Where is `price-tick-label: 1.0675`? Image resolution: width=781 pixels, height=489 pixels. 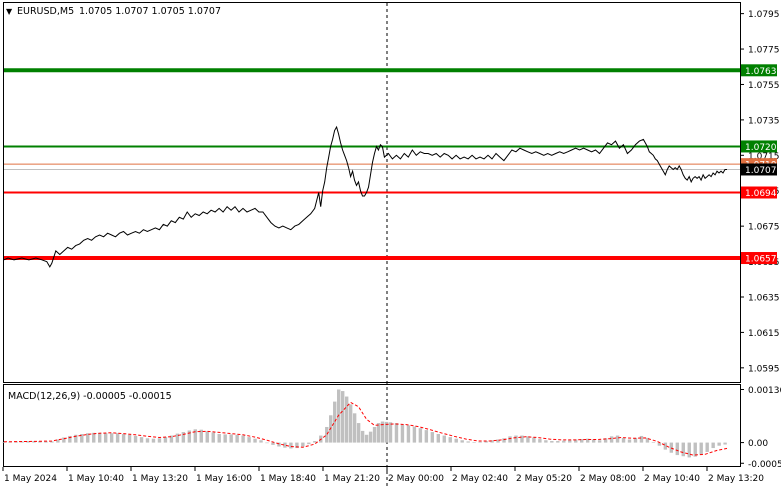 price-tick-label: 1.0675 is located at coordinates (764, 228).